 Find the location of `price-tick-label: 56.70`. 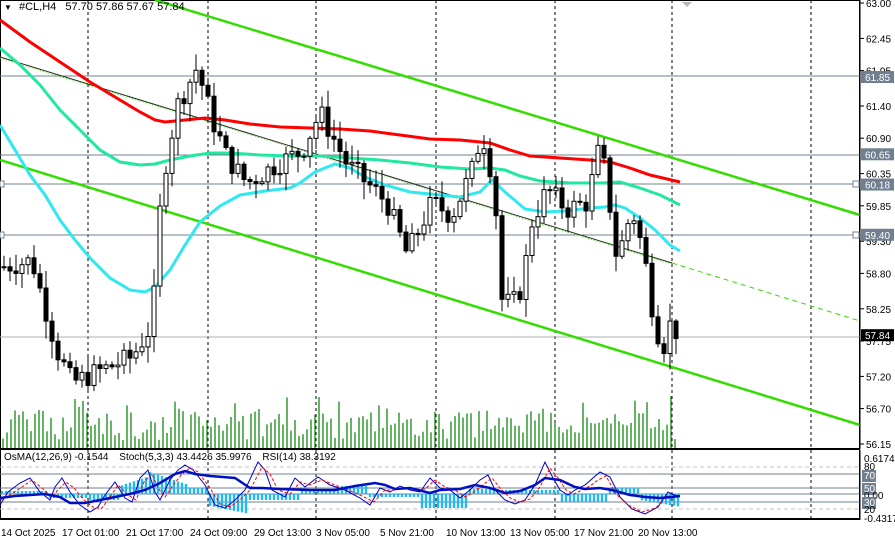

price-tick-label: 56.70 is located at coordinates (878, 410).